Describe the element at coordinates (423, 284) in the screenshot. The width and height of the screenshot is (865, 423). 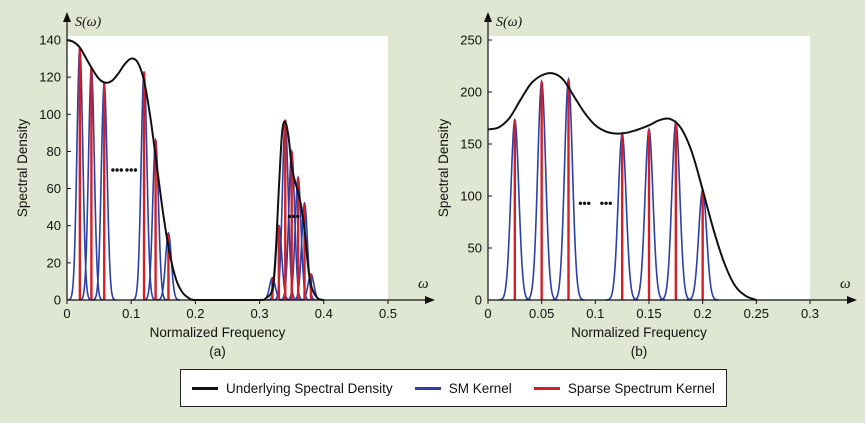
I see `panel-a-x-symbol: ω` at that location.